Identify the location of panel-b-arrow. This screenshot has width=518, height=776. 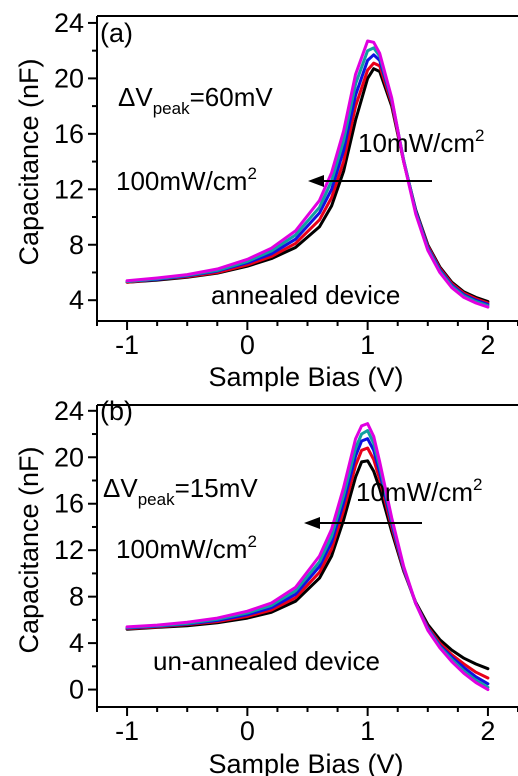
(363, 523).